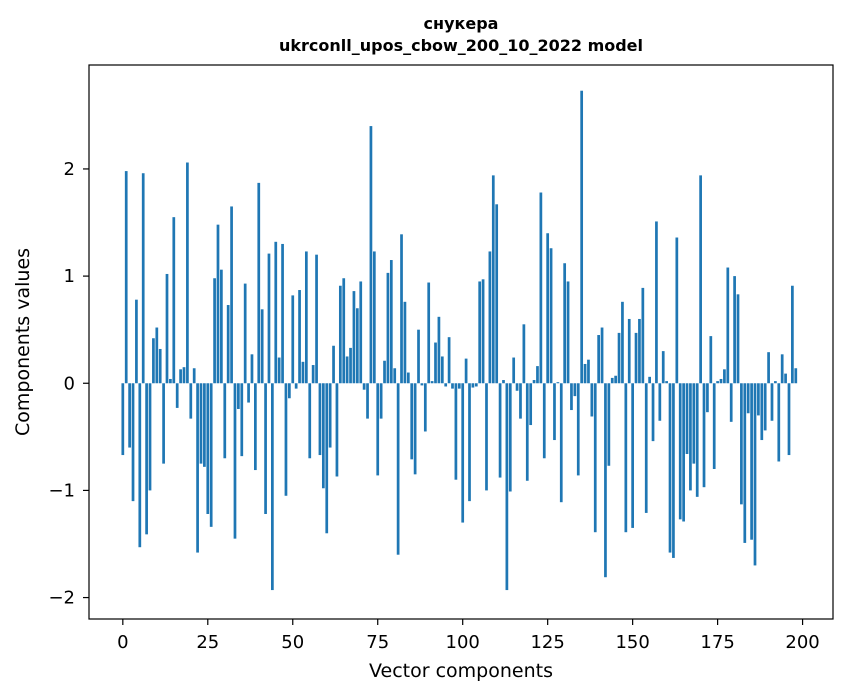 This screenshot has height=696, width=847. Describe the element at coordinates (547, 642) in the screenshot. I see `x-tick-label: 125` at that location.